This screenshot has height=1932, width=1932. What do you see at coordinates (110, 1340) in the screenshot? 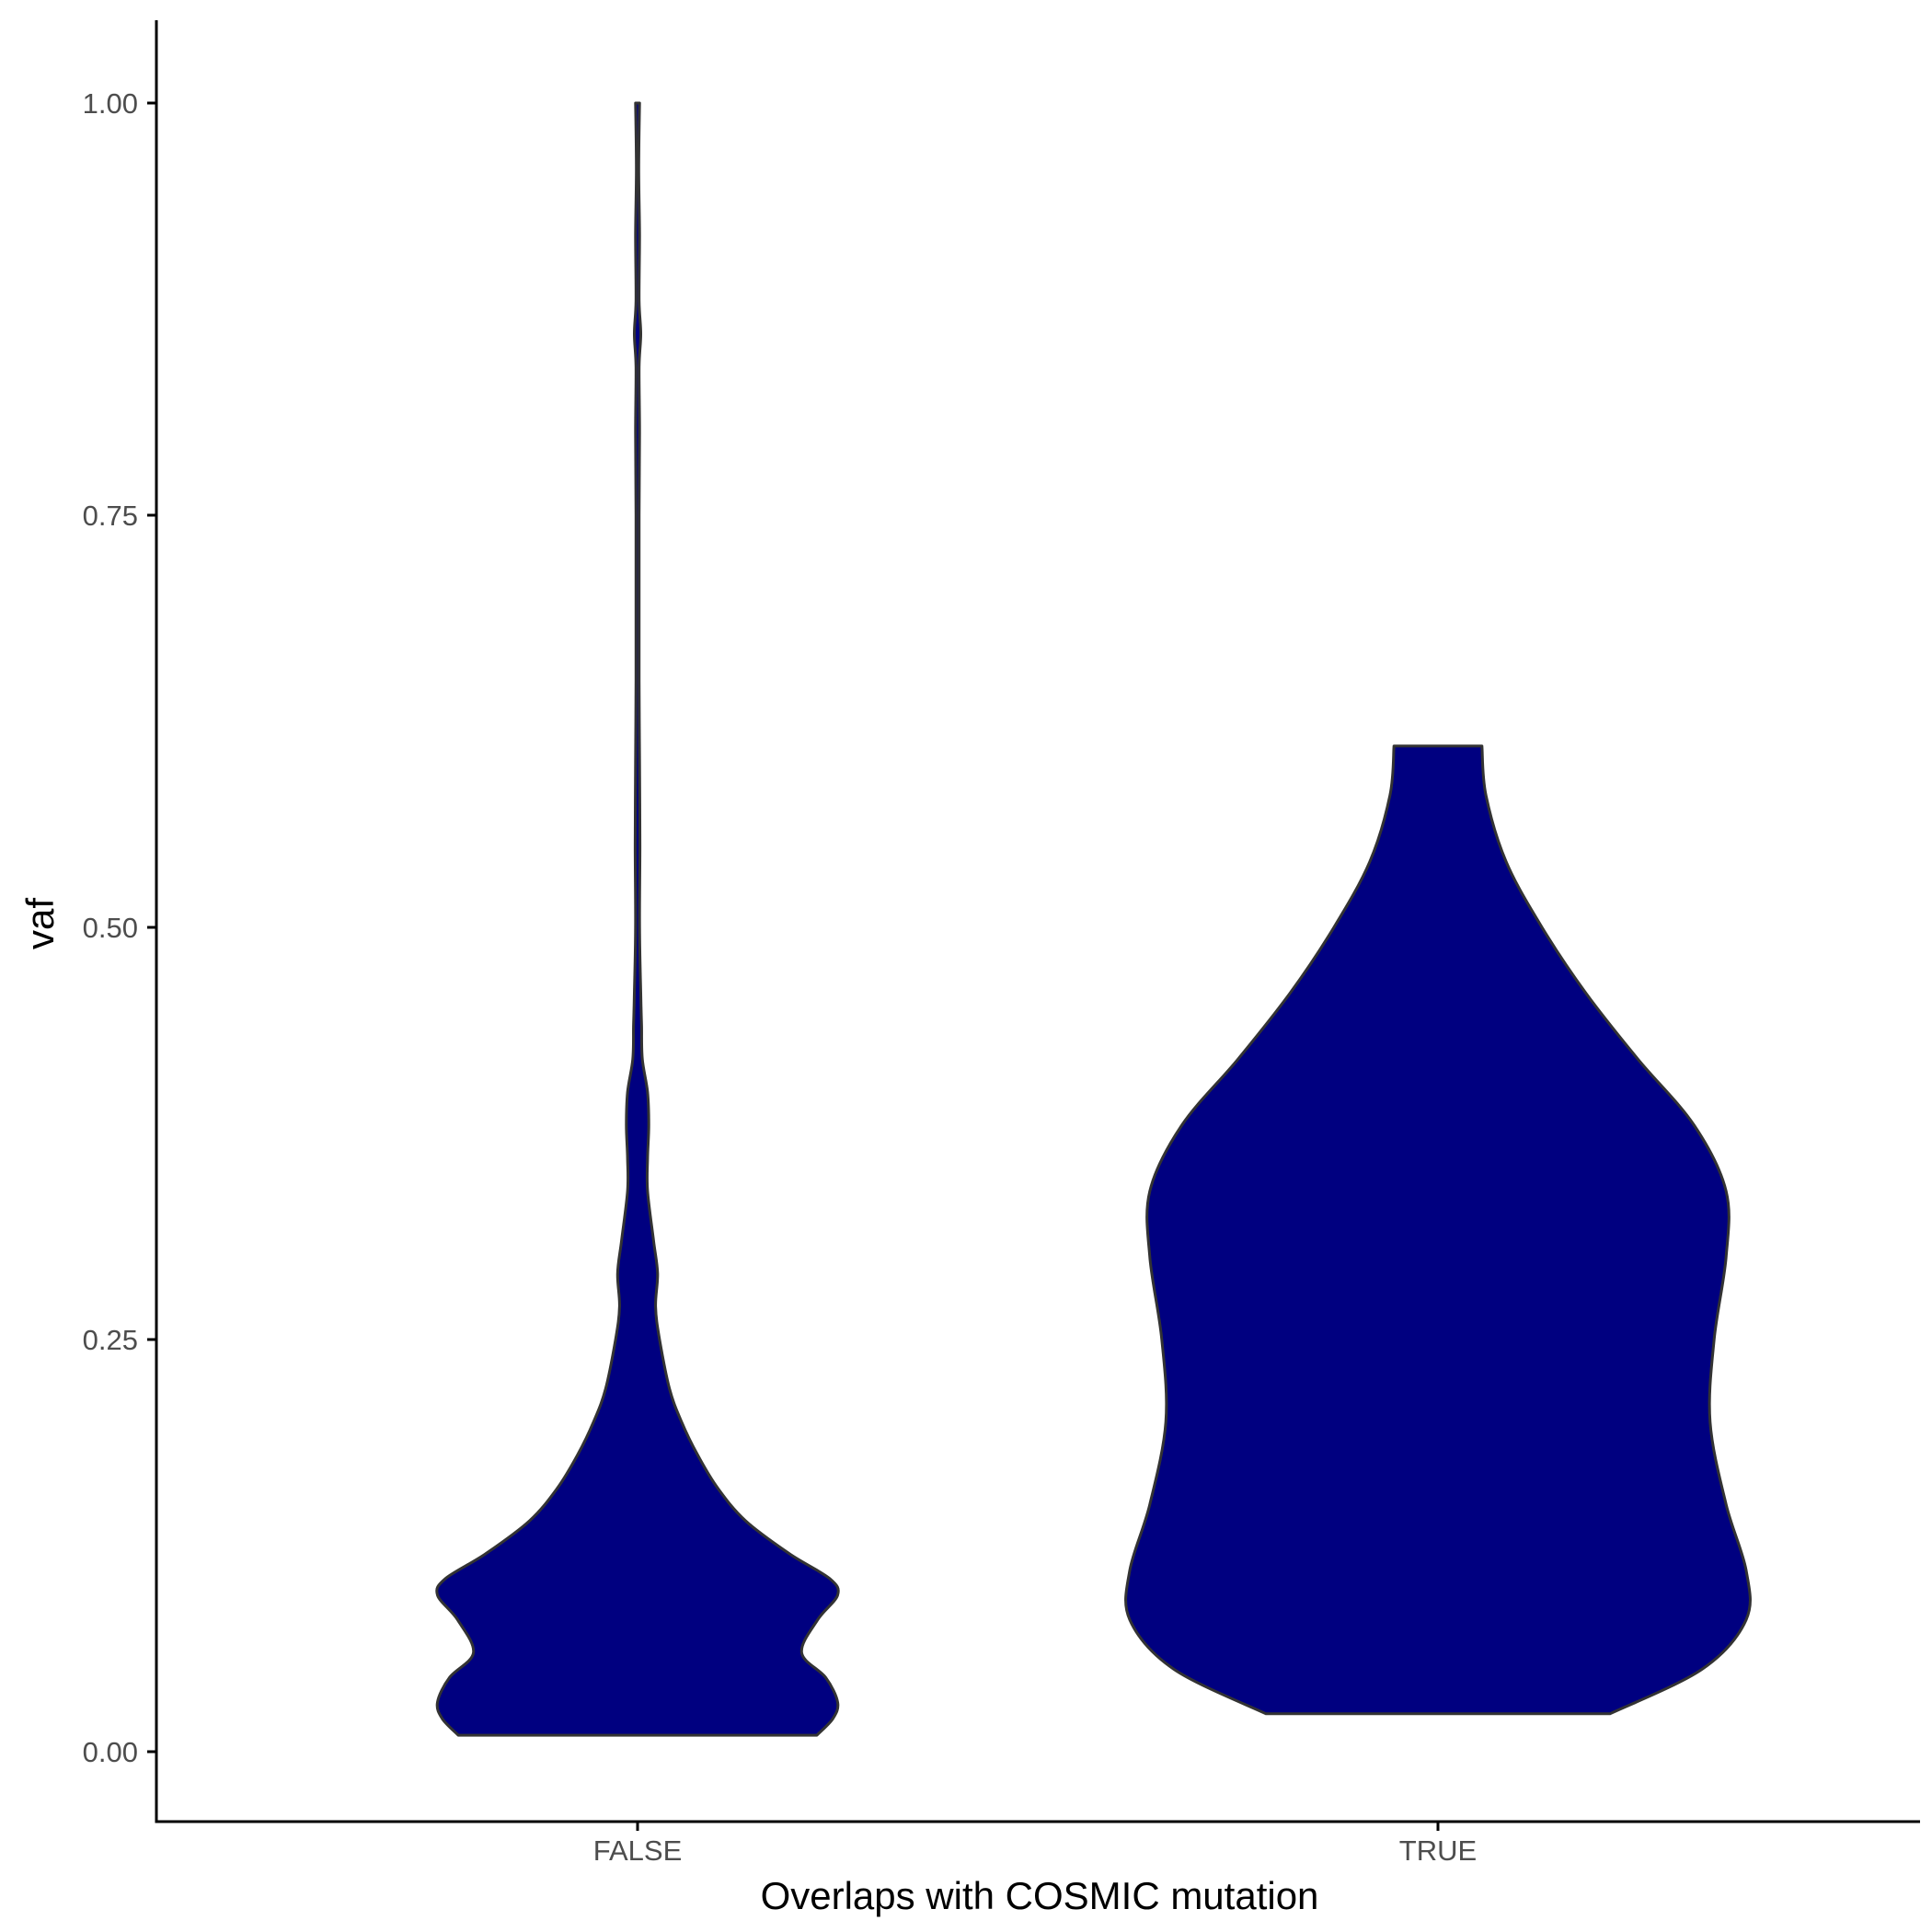
I see `y-tick-label: 0.25` at bounding box center [110, 1340].